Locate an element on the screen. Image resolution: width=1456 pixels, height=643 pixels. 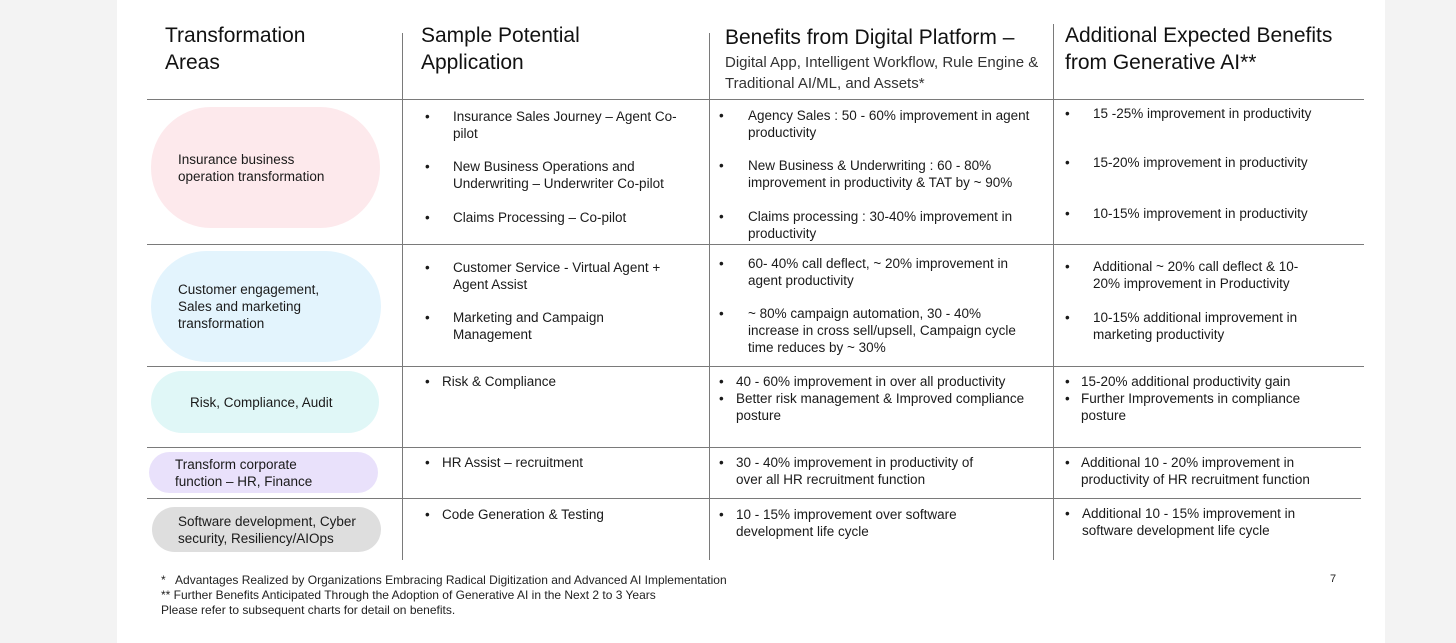
area-pill-risk-compliance: Risk, Compliance, Audit is located at coordinates (265, 402).